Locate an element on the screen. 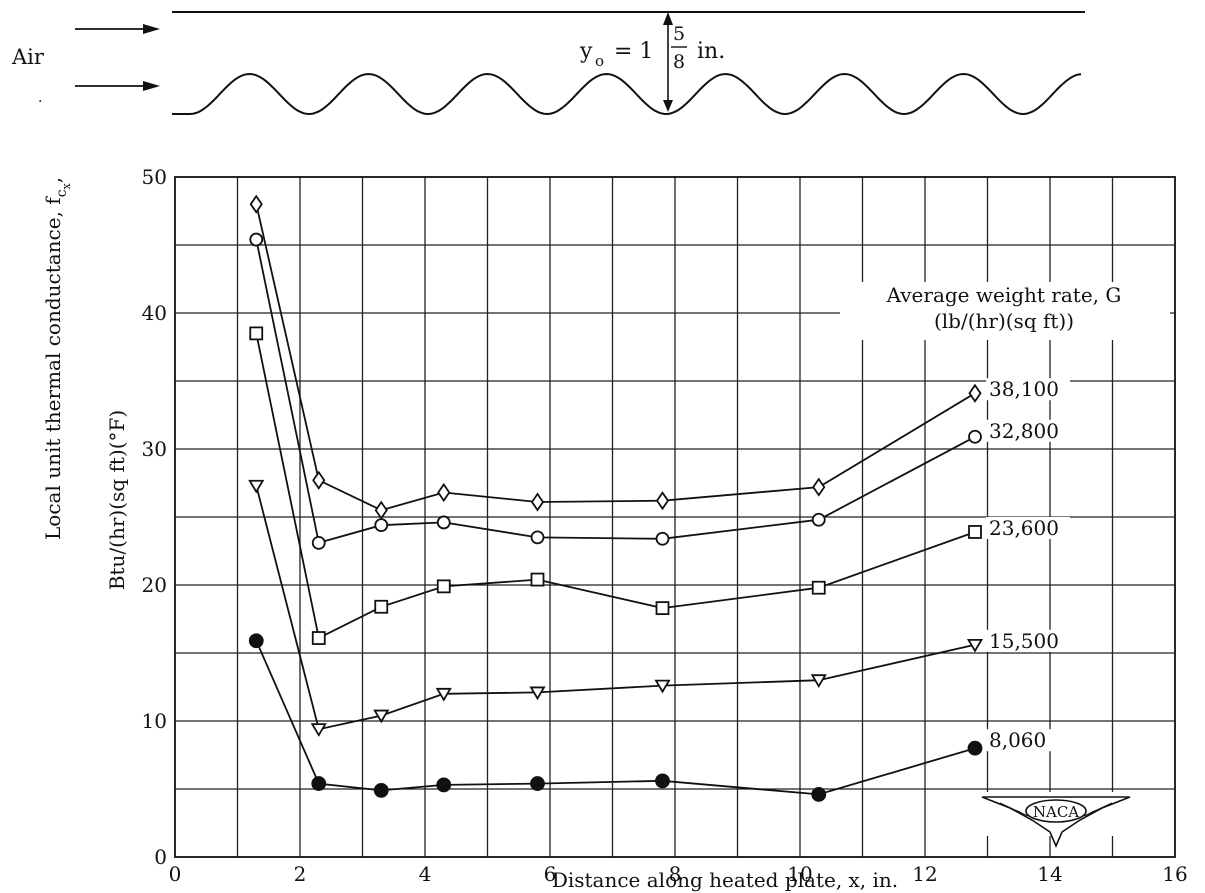  legend-title-line2: (lb/(hr)(sq ft)) is located at coordinates (1004, 321).